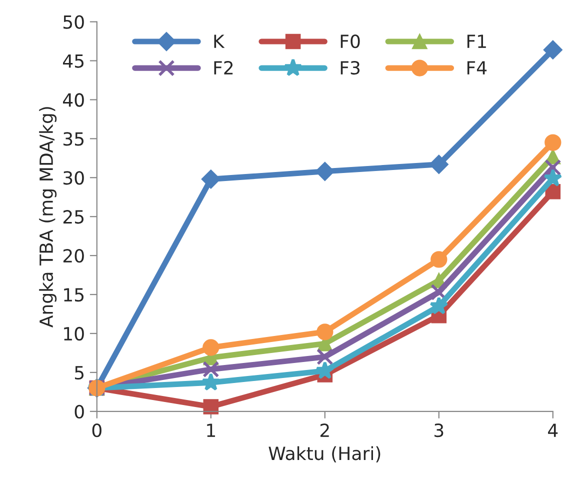 The width and height of the screenshot is (570, 484). Describe the element at coordinates (79, 373) in the screenshot. I see `y-tick-label: 5` at that location.